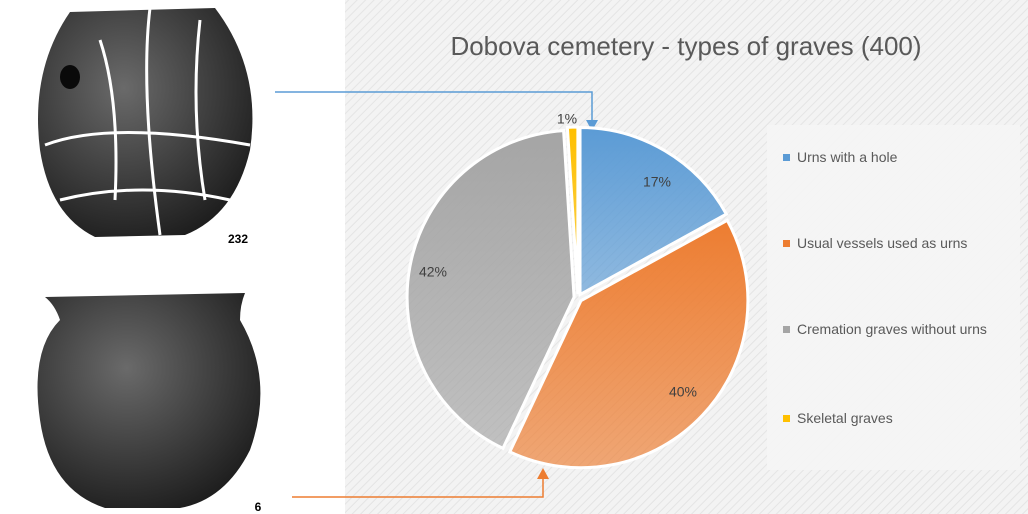 This screenshot has width=1028, height=514. Describe the element at coordinates (685, 46) in the screenshot. I see `chart-title: Dobova cemetery - types of graves (400)` at that location.